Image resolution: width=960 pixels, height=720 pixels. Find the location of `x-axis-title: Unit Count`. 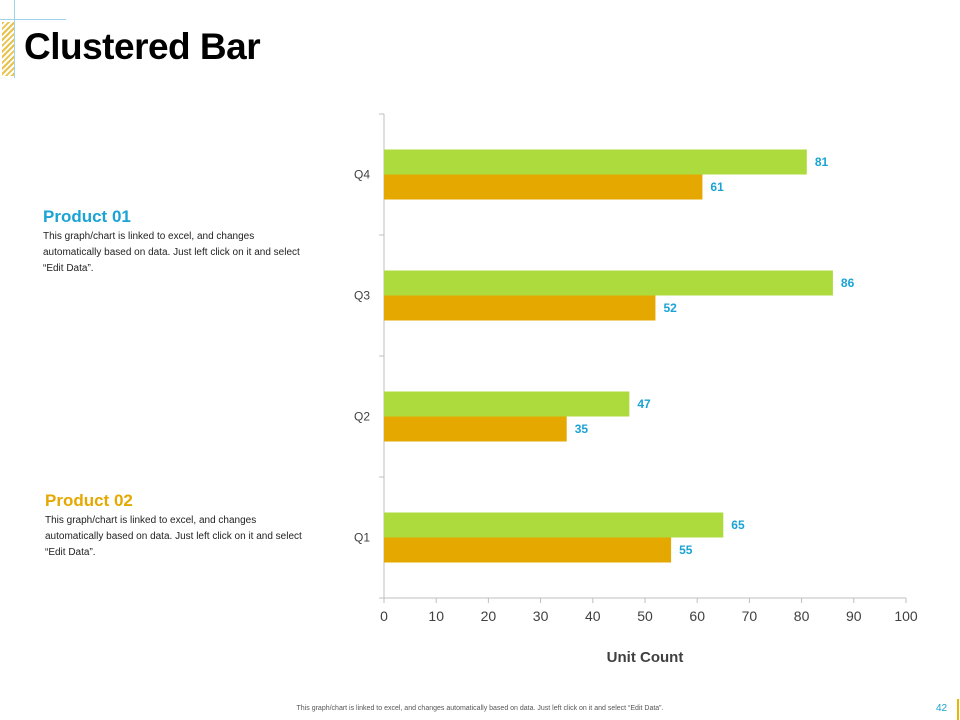

x-axis-title: Unit Count is located at coordinates (645, 657).